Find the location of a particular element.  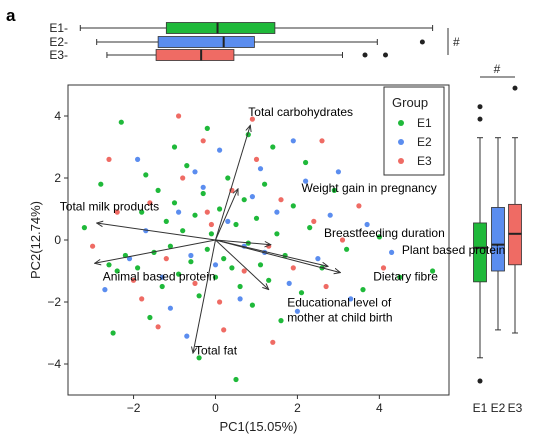

top-box-label-e1: E1- is located at coordinates (58, 28).